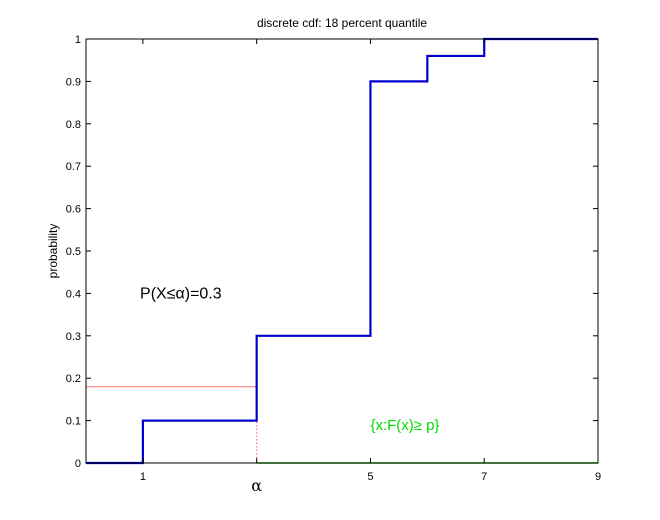 The height and width of the screenshot is (520, 660). What do you see at coordinates (143, 477) in the screenshot?
I see `x-tick-label: 1` at bounding box center [143, 477].